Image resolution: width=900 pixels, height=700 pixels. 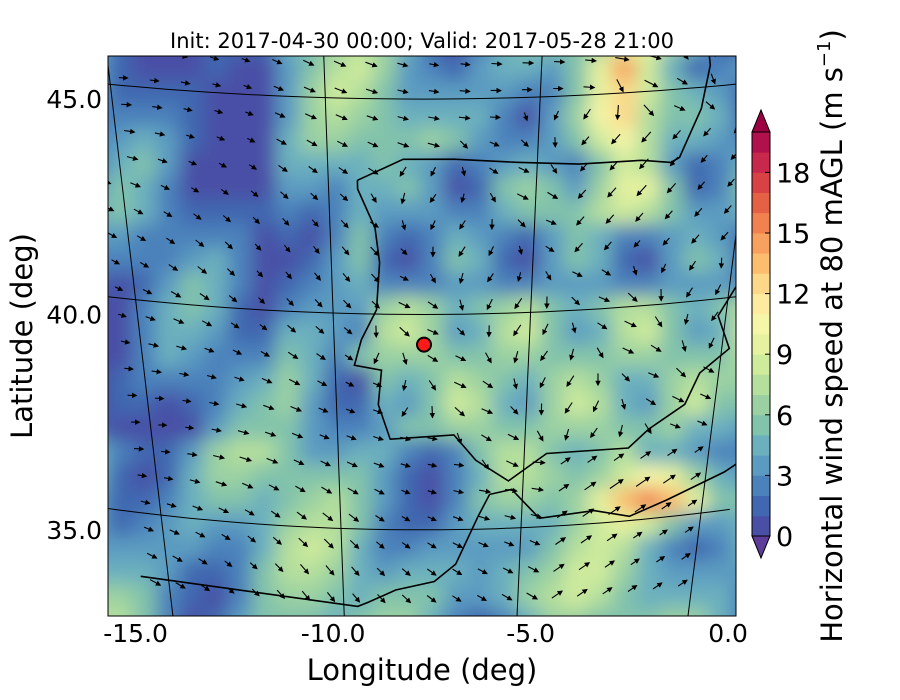 I want to click on colorbar, so click(x=761, y=334).